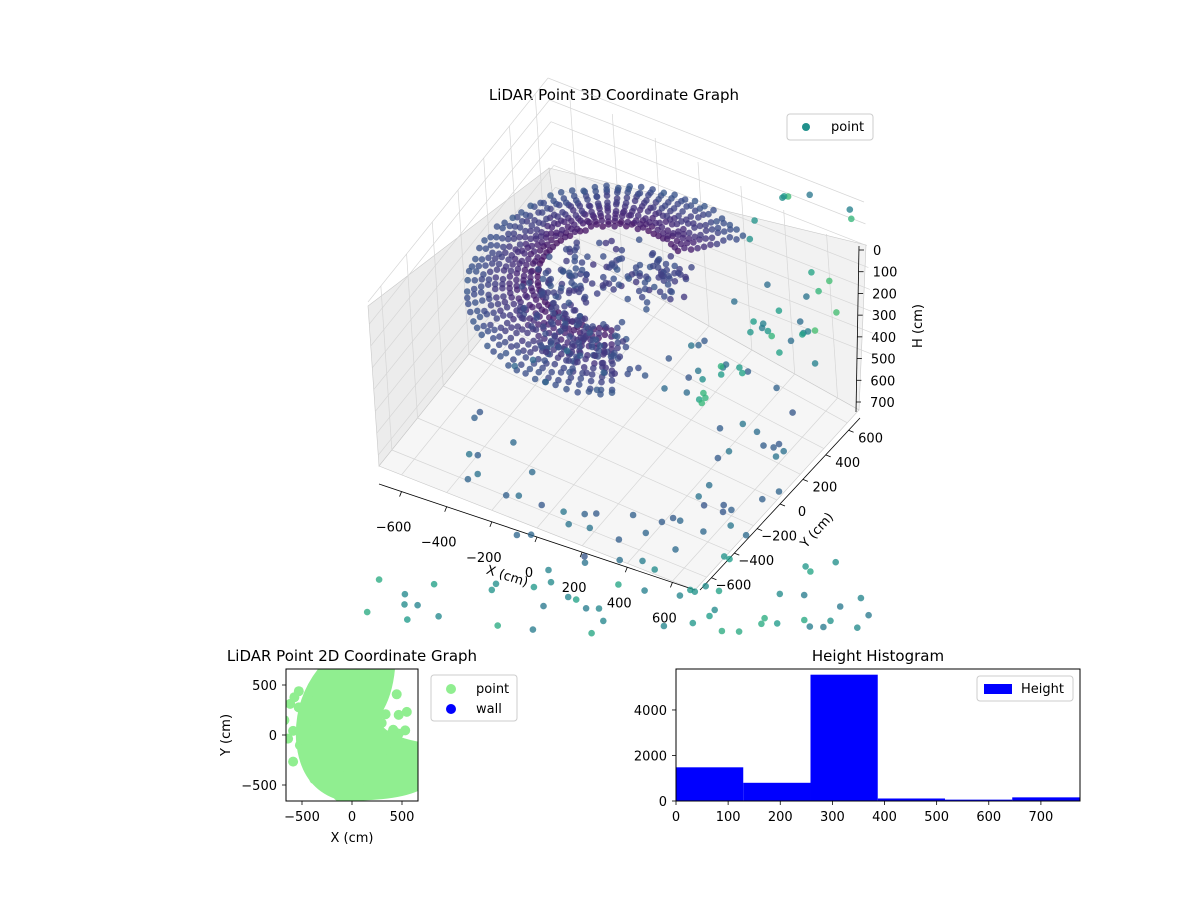 The height and width of the screenshot is (900, 1200). What do you see at coordinates (650, 711) in the screenshot?
I see `histogram-y-tick-label: 4000` at bounding box center [650, 711].